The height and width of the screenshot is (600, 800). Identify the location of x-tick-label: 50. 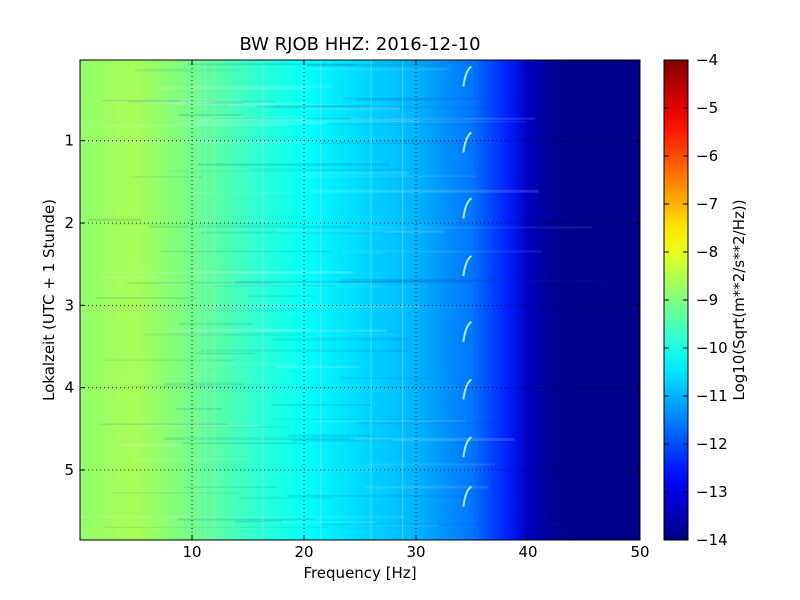
(639, 552).